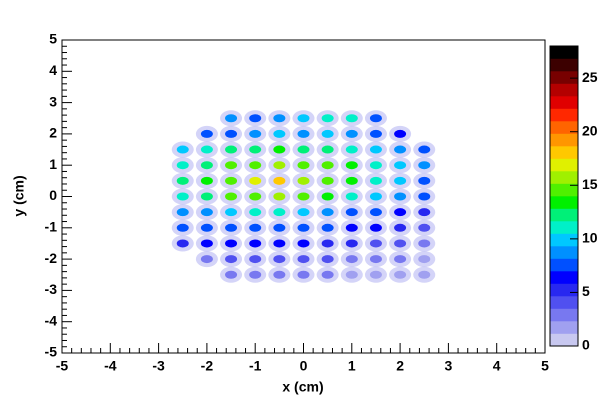 The width and height of the screenshot is (612, 408). I want to click on x-tick-label: -4, so click(110, 366).